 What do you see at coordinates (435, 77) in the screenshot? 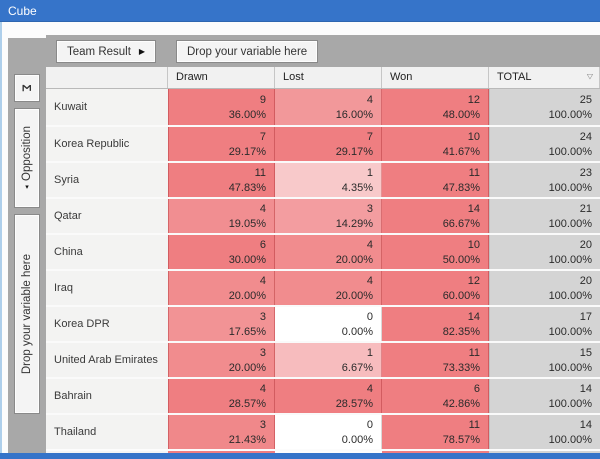
I see `column-header-won: Won` at bounding box center [435, 77].